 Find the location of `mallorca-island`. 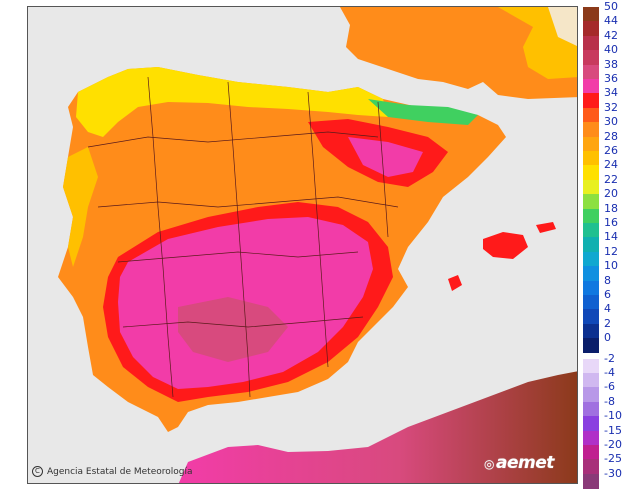

mallorca-island is located at coordinates (505, 245).